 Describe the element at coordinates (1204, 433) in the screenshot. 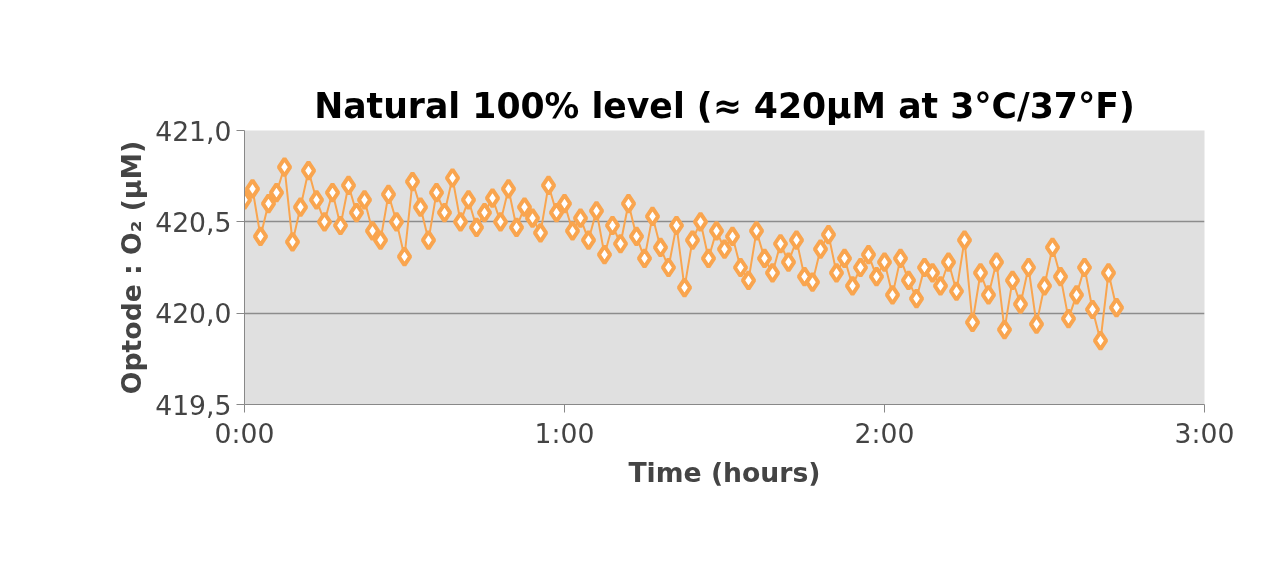

I see `x-tick-label: 3:00` at that location.